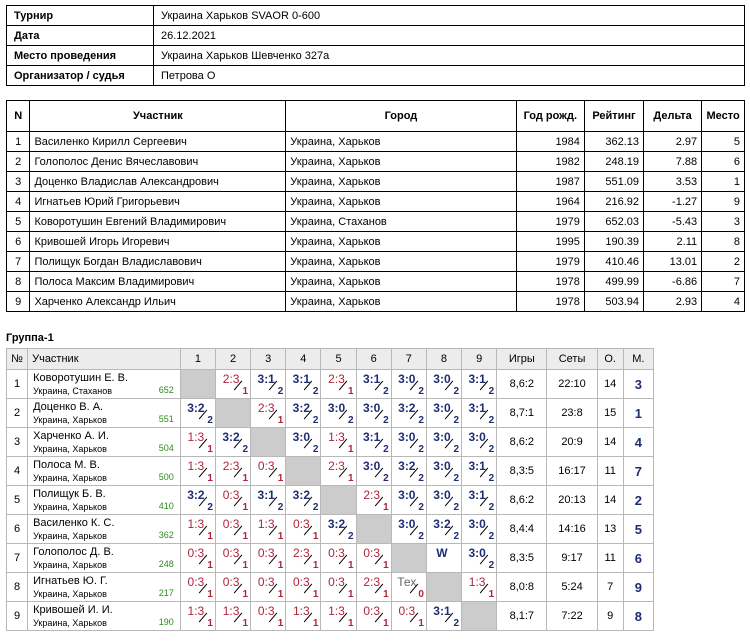  Describe the element at coordinates (610, 413) in the screenshot. I see `row-points: 15` at that location.